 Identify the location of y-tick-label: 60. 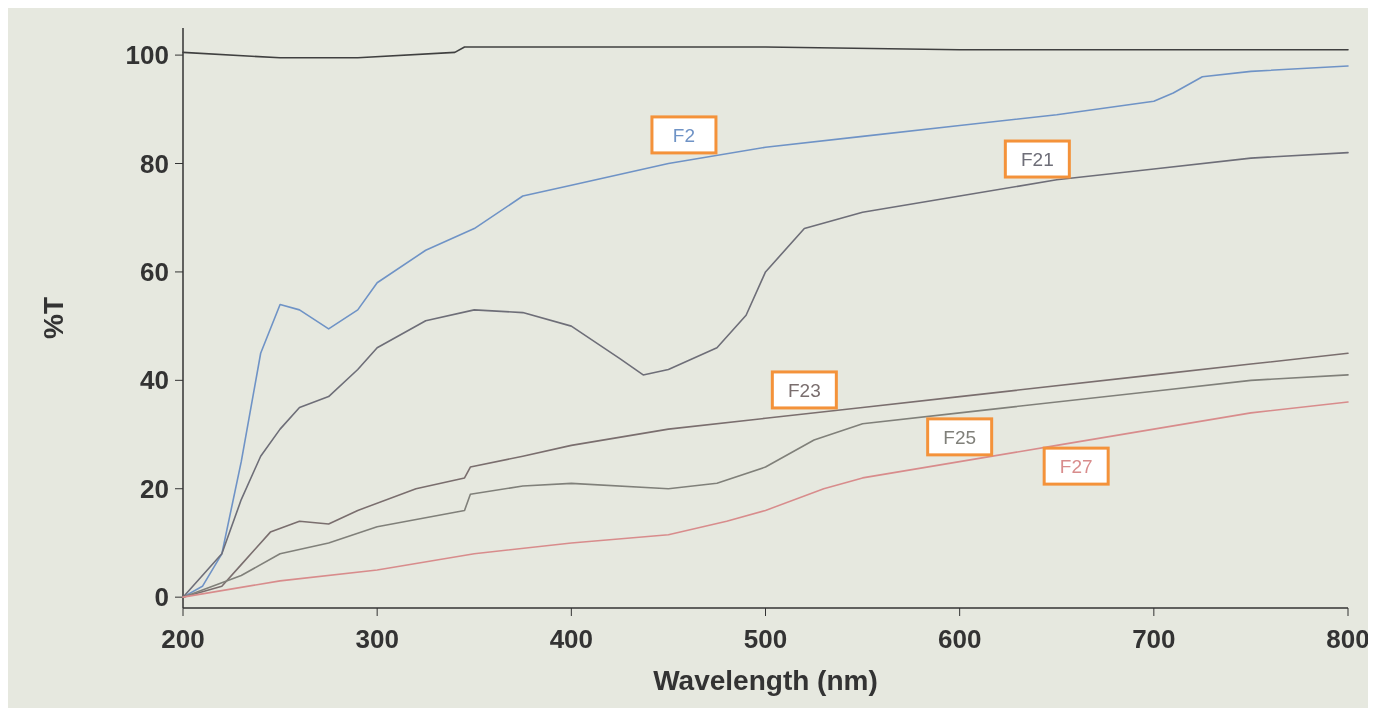
(154, 272).